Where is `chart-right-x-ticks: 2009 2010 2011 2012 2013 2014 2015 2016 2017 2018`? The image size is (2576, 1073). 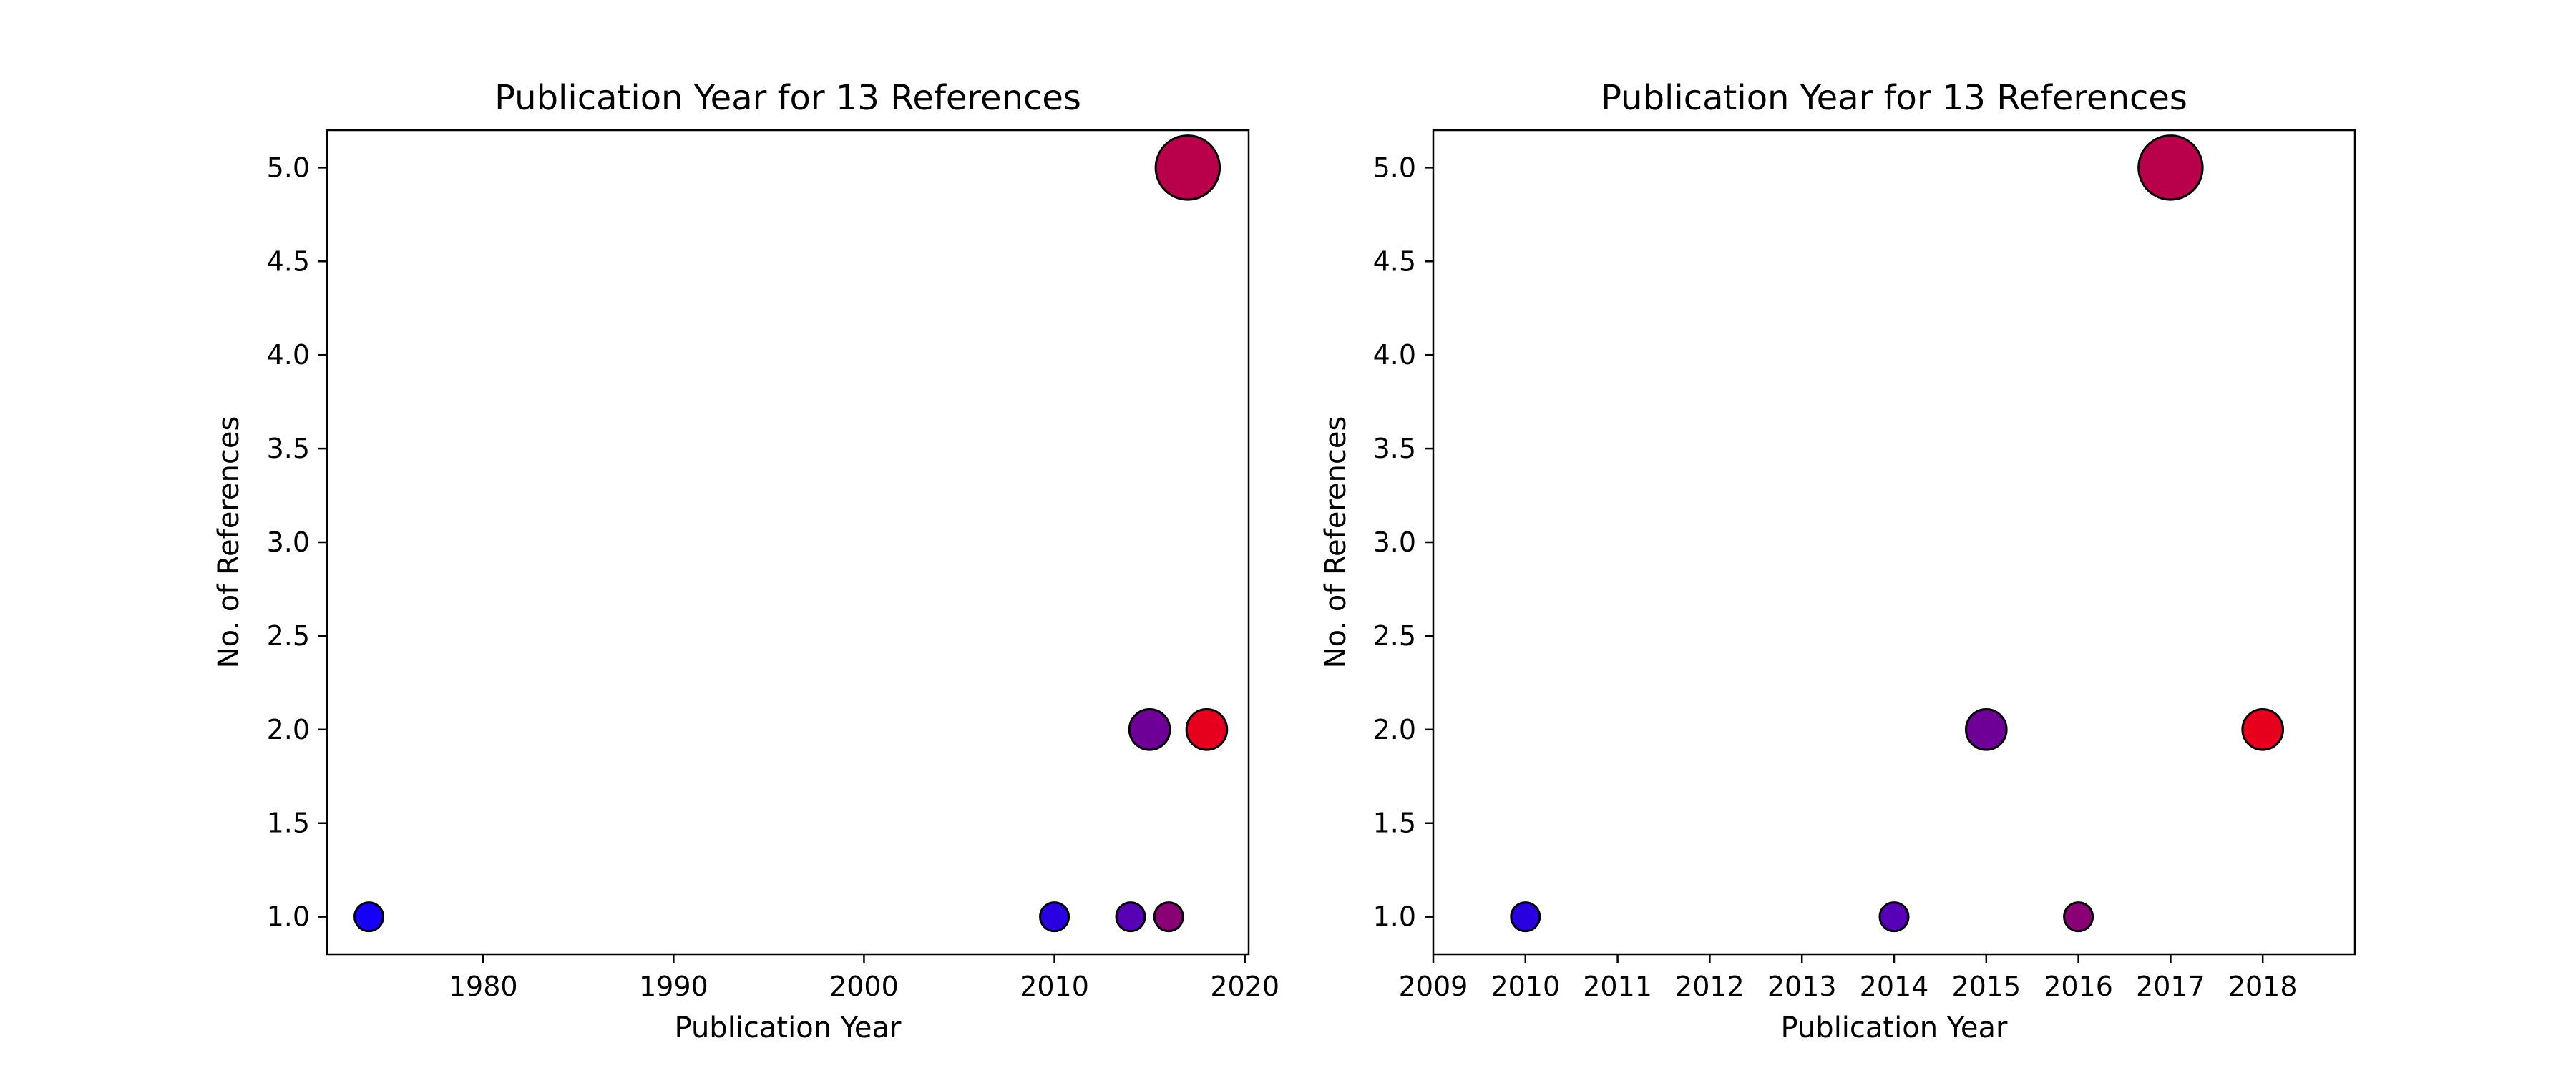 chart-right-x-ticks: 2009 2010 2011 2012 2013 2014 2015 2016 2017 2018 is located at coordinates (1848, 978).